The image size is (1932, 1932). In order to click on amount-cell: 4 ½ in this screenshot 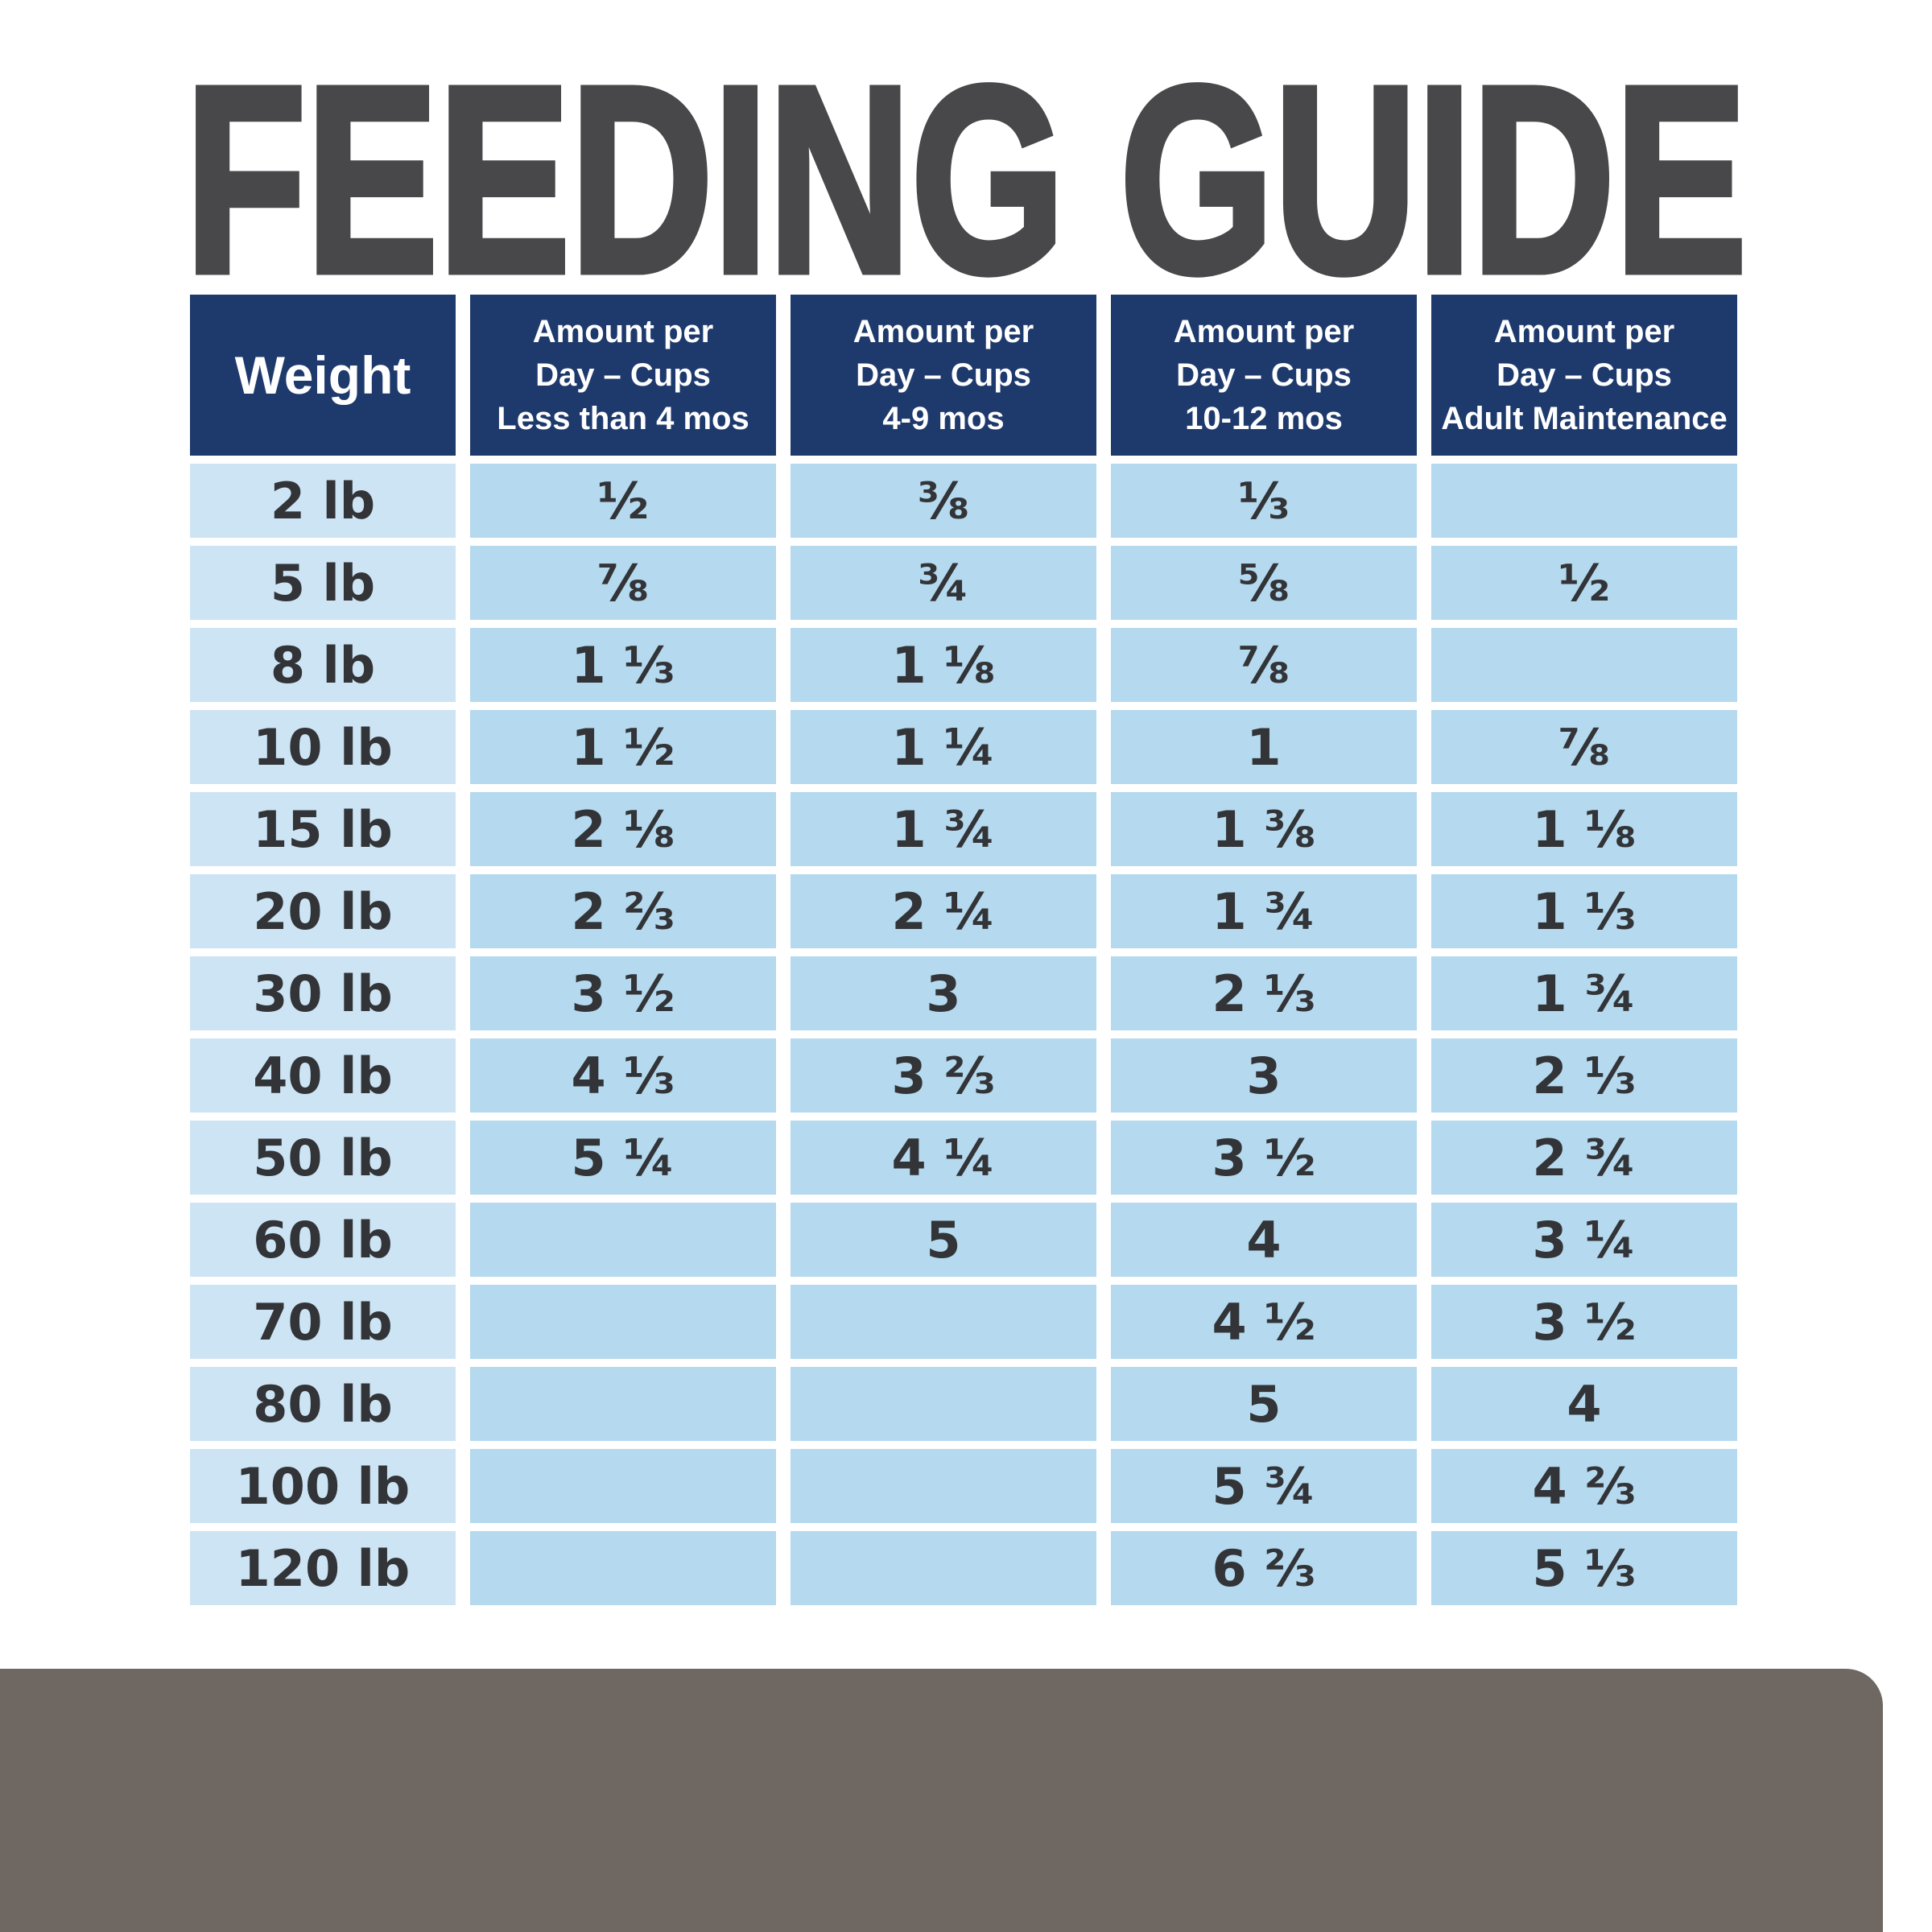, I will do `click(1264, 1322)`.